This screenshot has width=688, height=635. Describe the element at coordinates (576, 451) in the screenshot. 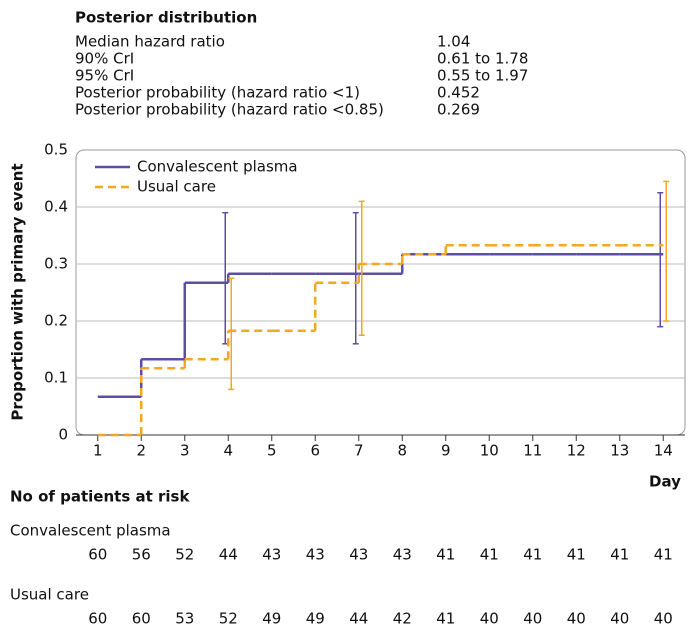

I see `x-tick-label: 12` at that location.